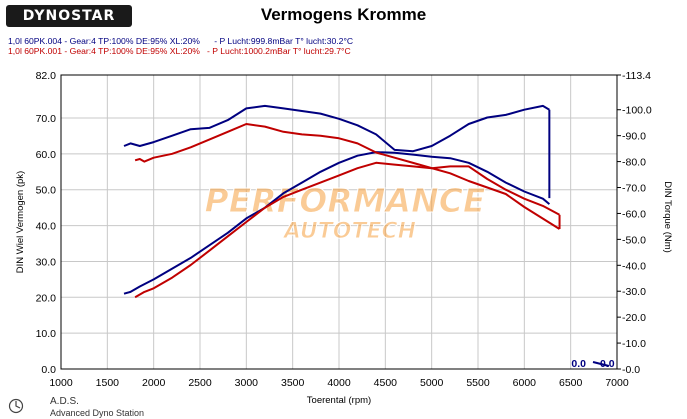  I want to click on x-tick-label: 5000, so click(432, 383).